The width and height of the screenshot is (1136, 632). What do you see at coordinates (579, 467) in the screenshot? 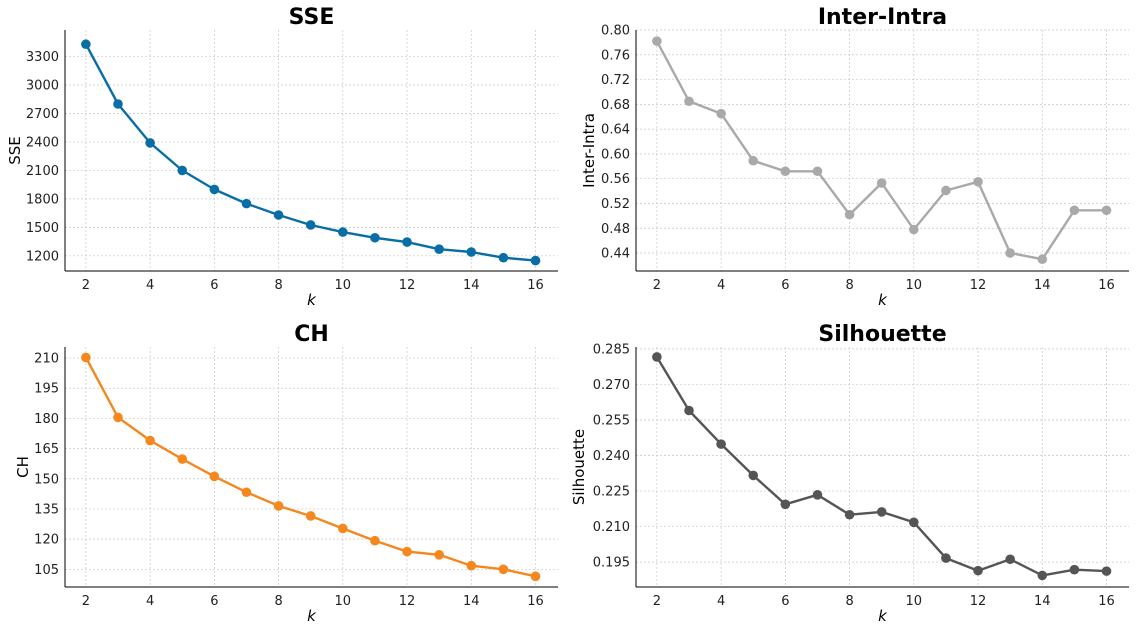
I see `y-axis-label: Silhouette` at bounding box center [579, 467].